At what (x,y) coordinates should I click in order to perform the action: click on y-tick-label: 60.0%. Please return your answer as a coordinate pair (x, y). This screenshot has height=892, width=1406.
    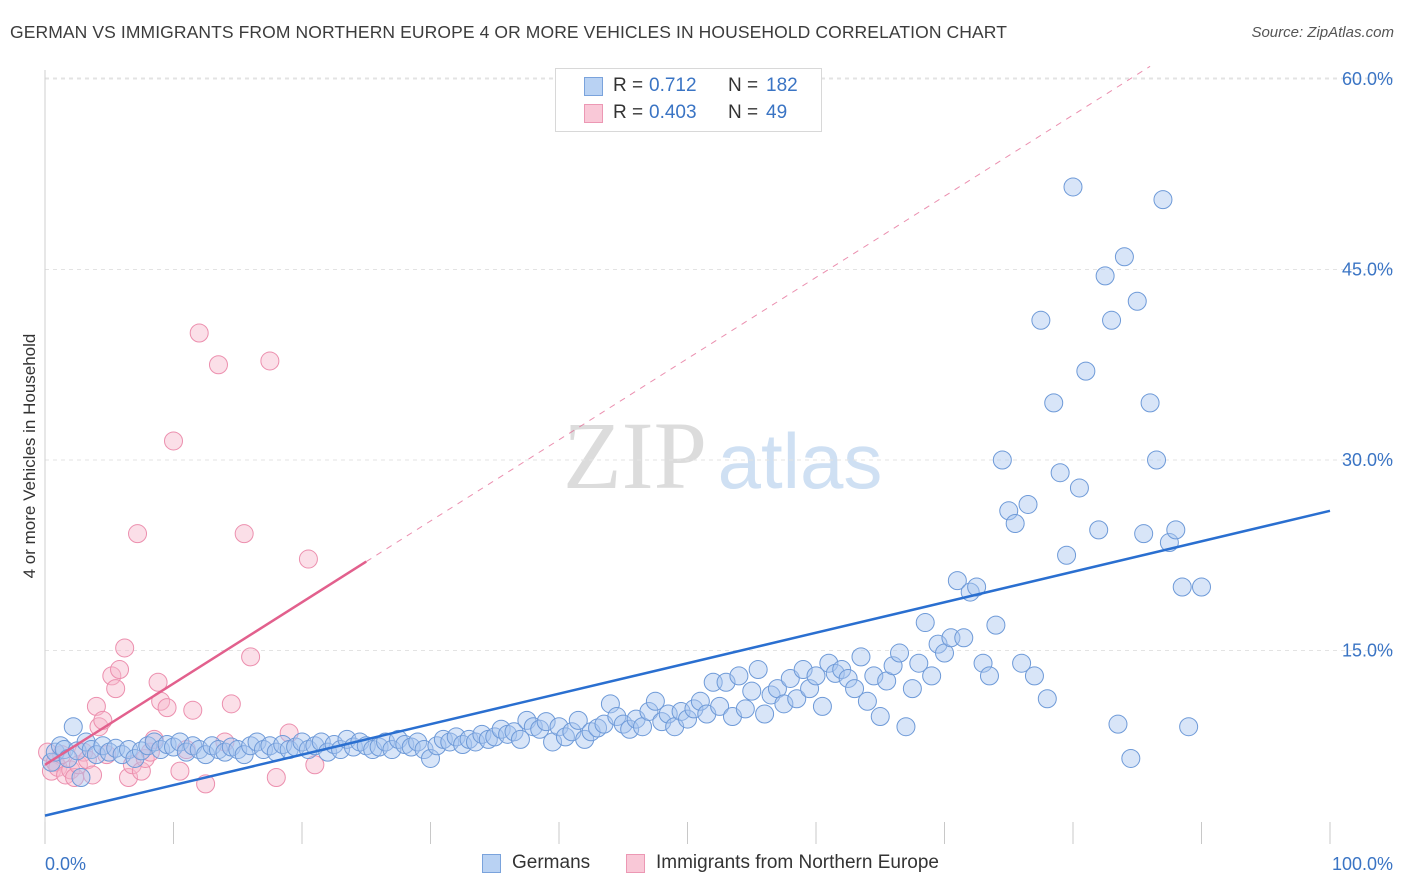
    Looking at the image, I should click on (1367, 79).